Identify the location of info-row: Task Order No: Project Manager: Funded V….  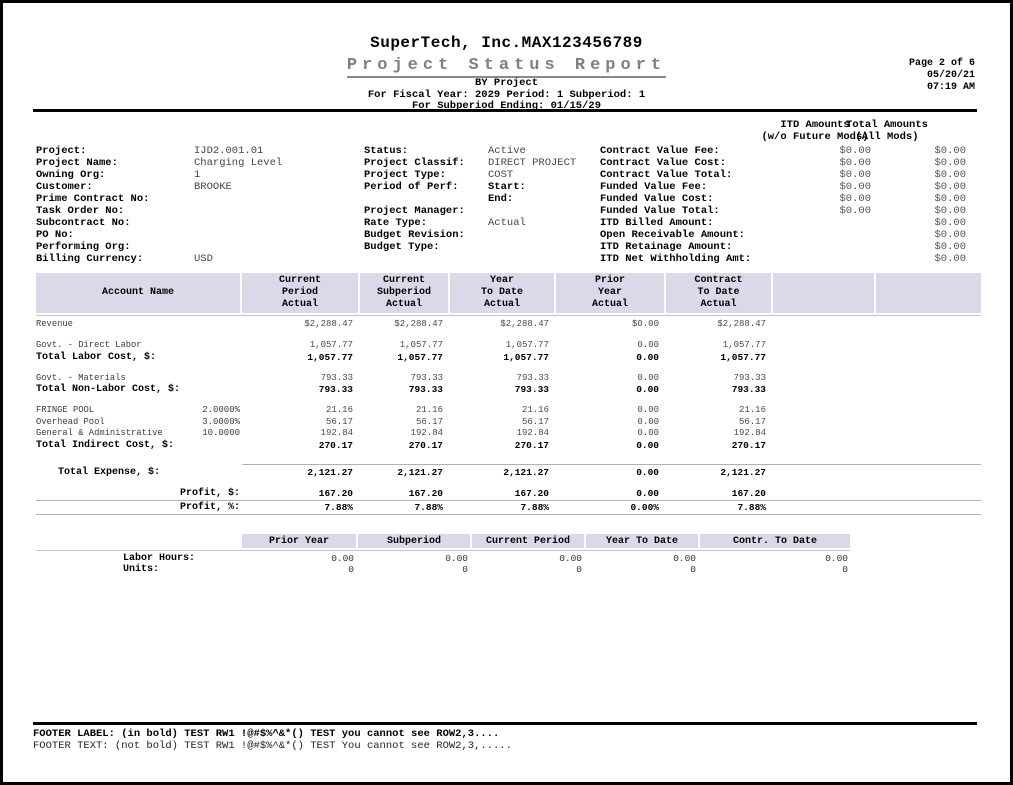
(509, 211).